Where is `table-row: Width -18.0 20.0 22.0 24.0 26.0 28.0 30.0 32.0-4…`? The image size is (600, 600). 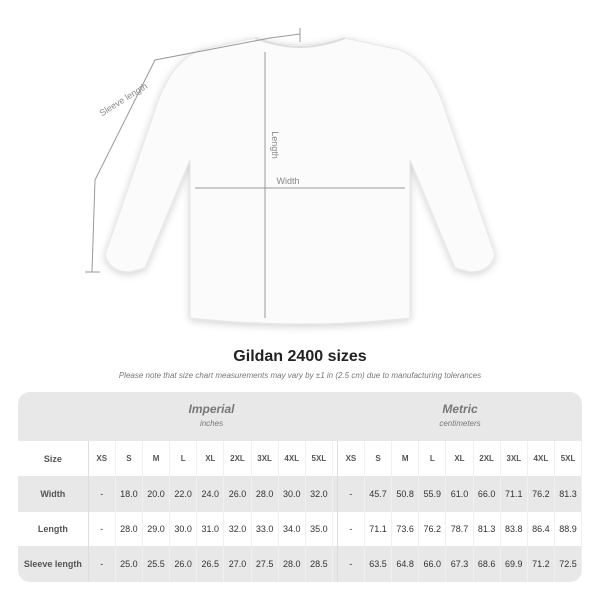
table-row: Width -18.0 20.0 22.0 24.0 26.0 28.0 30.0 32.0-4… is located at coordinates (300, 494).